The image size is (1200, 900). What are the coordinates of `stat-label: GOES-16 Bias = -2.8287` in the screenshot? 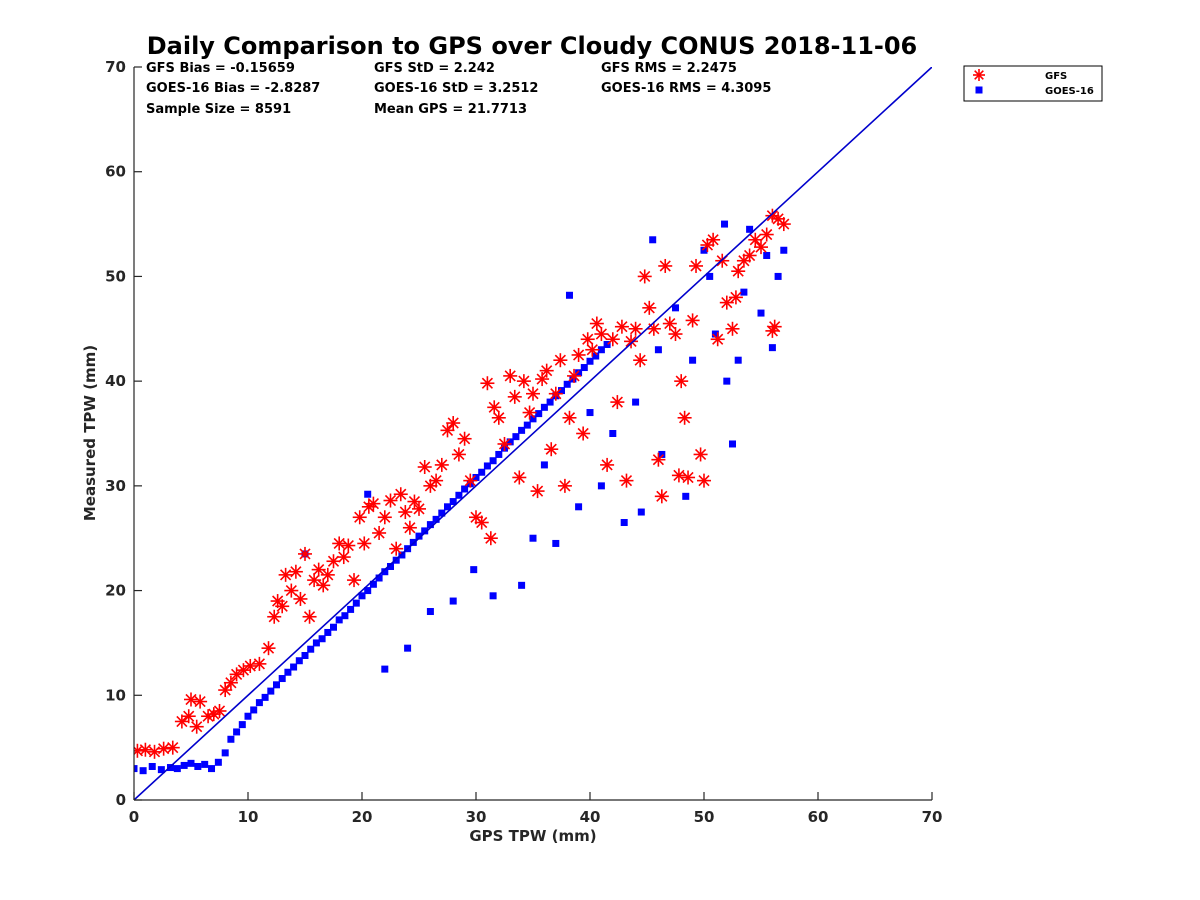 It's located at (233, 88).